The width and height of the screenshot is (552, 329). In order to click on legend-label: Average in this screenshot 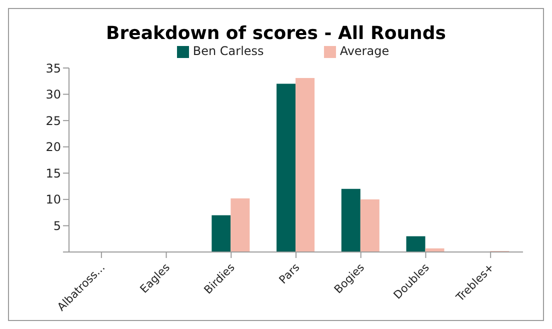, I will do `click(365, 51)`.